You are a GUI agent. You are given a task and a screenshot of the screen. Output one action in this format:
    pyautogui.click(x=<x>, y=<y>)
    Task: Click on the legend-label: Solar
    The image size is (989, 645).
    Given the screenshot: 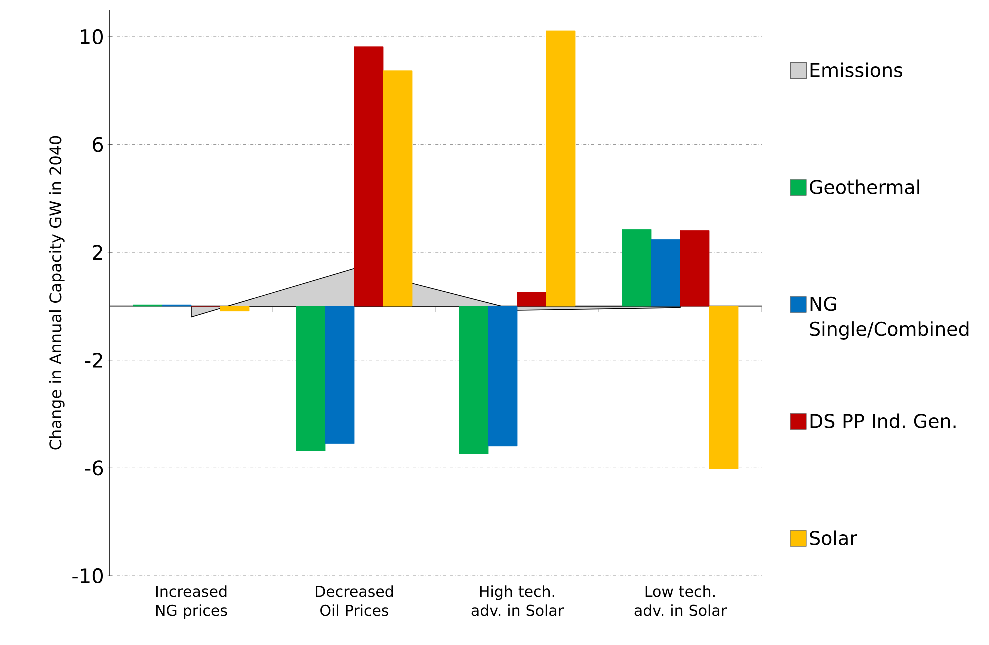 What is the action you would take?
    pyautogui.click(x=834, y=538)
    